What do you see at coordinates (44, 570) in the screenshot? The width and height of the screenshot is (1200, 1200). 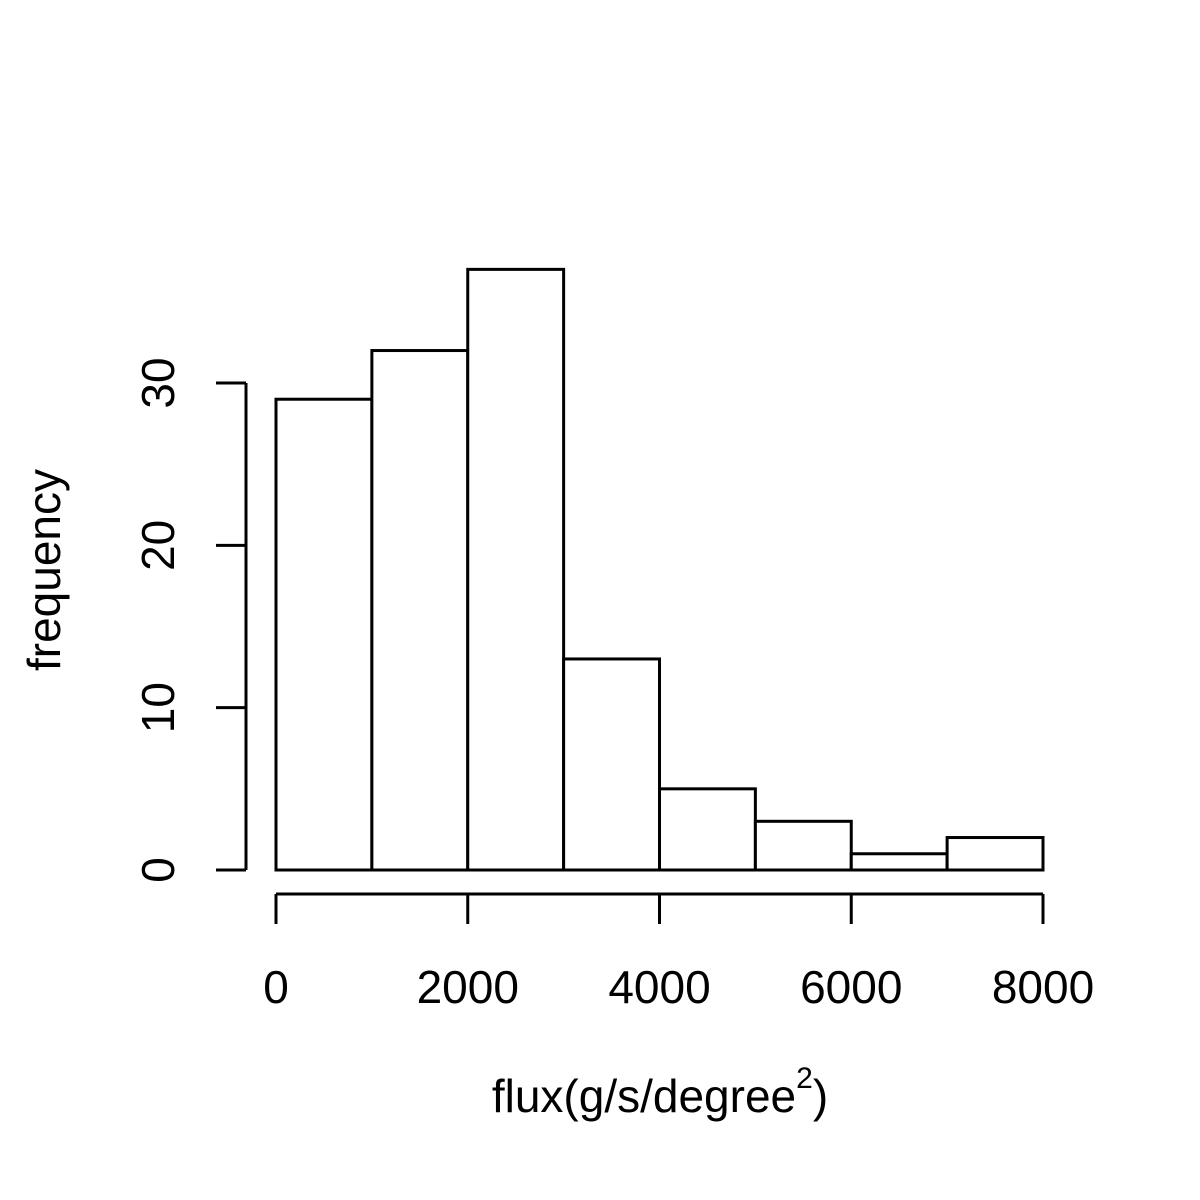 I see `y-axis-label: frequency` at bounding box center [44, 570].